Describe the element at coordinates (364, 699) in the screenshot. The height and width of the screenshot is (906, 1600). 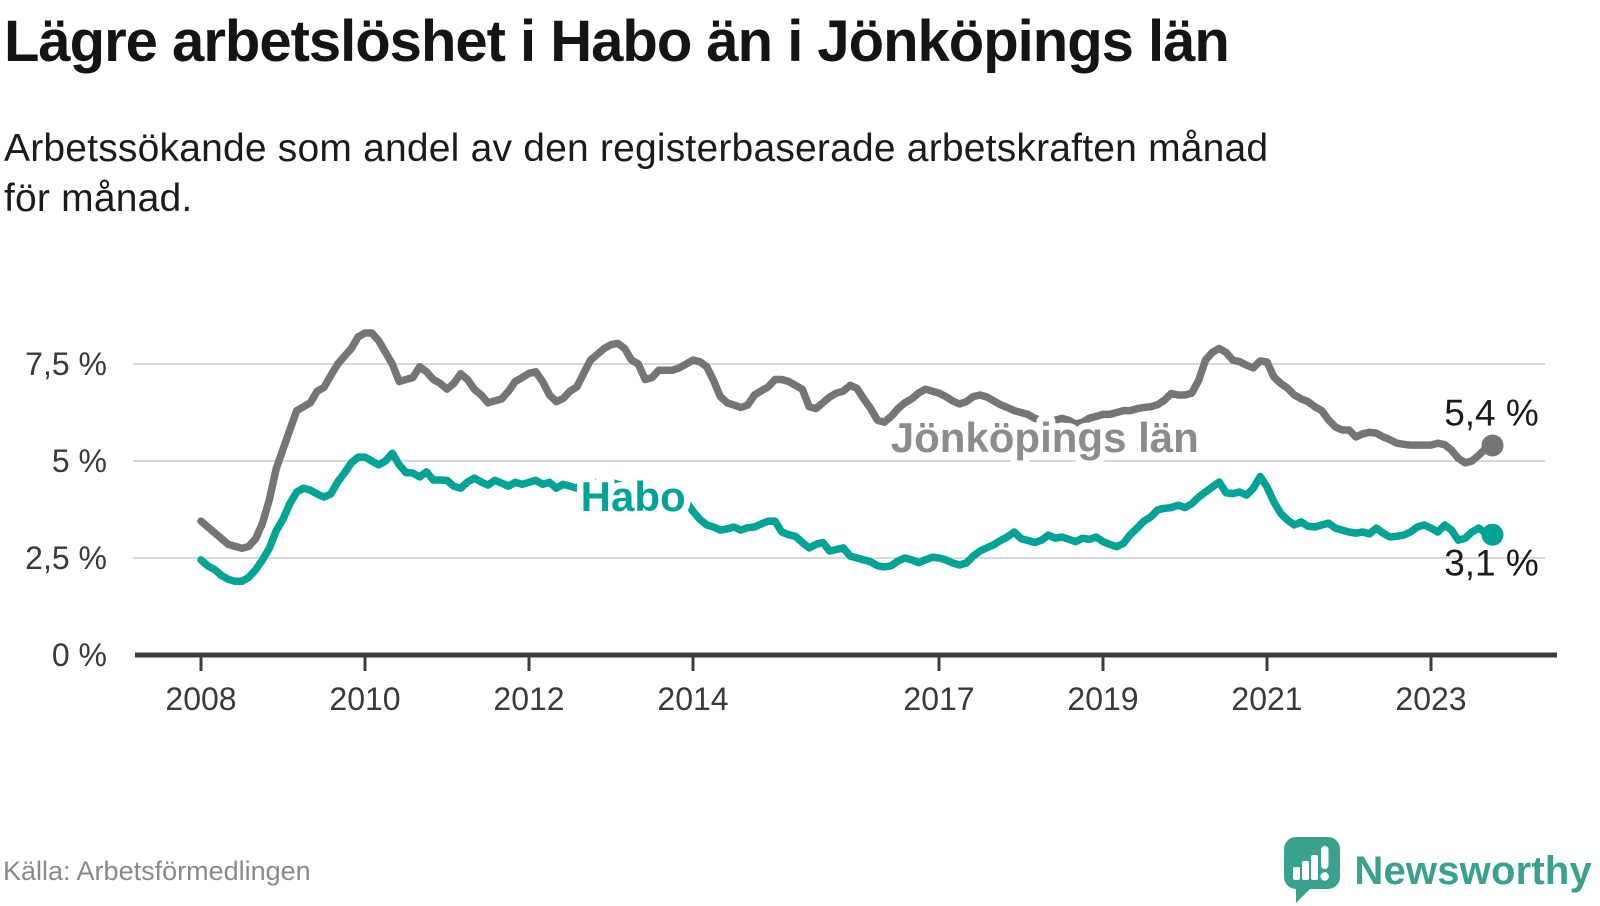
I see `x-tick-label: 2010` at that location.